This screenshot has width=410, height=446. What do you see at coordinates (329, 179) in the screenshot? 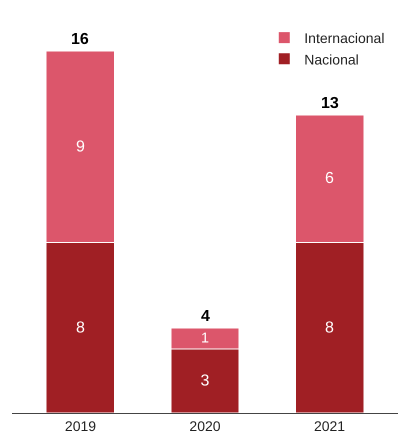
I see `data-label: 6` at bounding box center [329, 179].